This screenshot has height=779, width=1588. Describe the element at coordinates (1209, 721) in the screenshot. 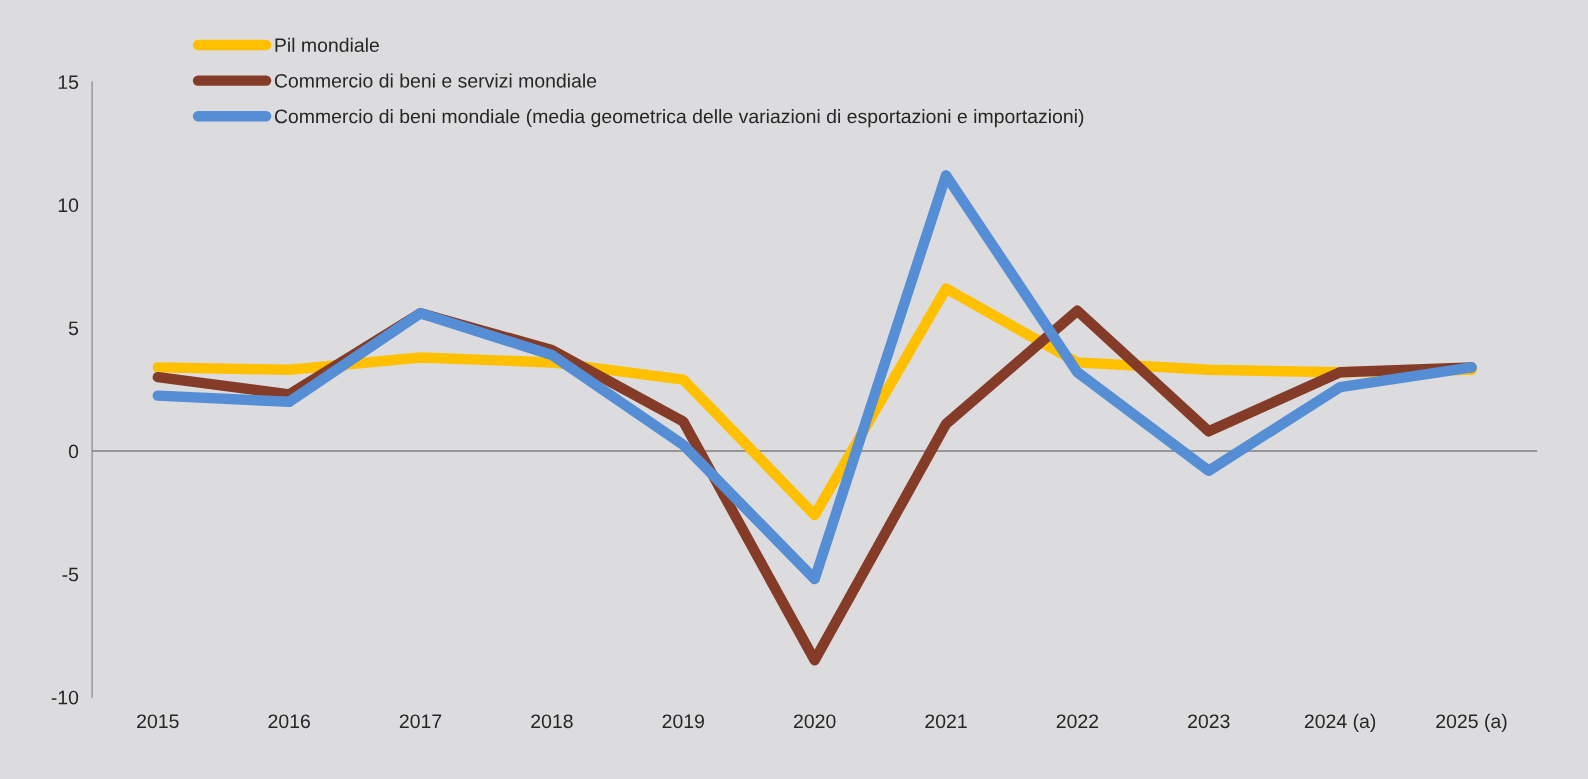

I see `x-tick-label: 2023` at that location.